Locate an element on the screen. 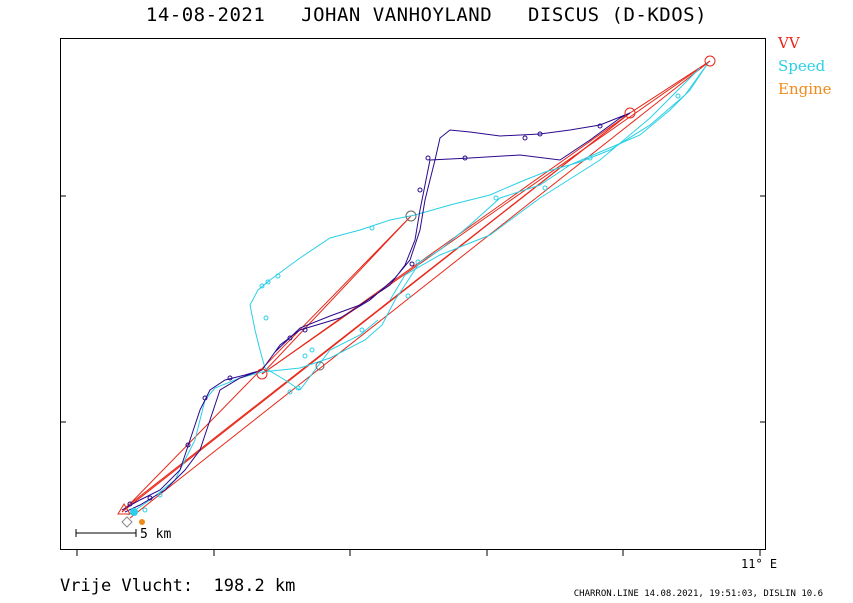 The image size is (853, 603). legend-engine: Engine is located at coordinates (805, 89).